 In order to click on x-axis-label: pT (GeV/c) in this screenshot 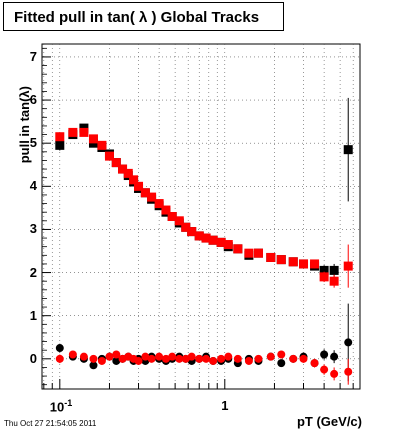, I will do `click(329, 421)`.